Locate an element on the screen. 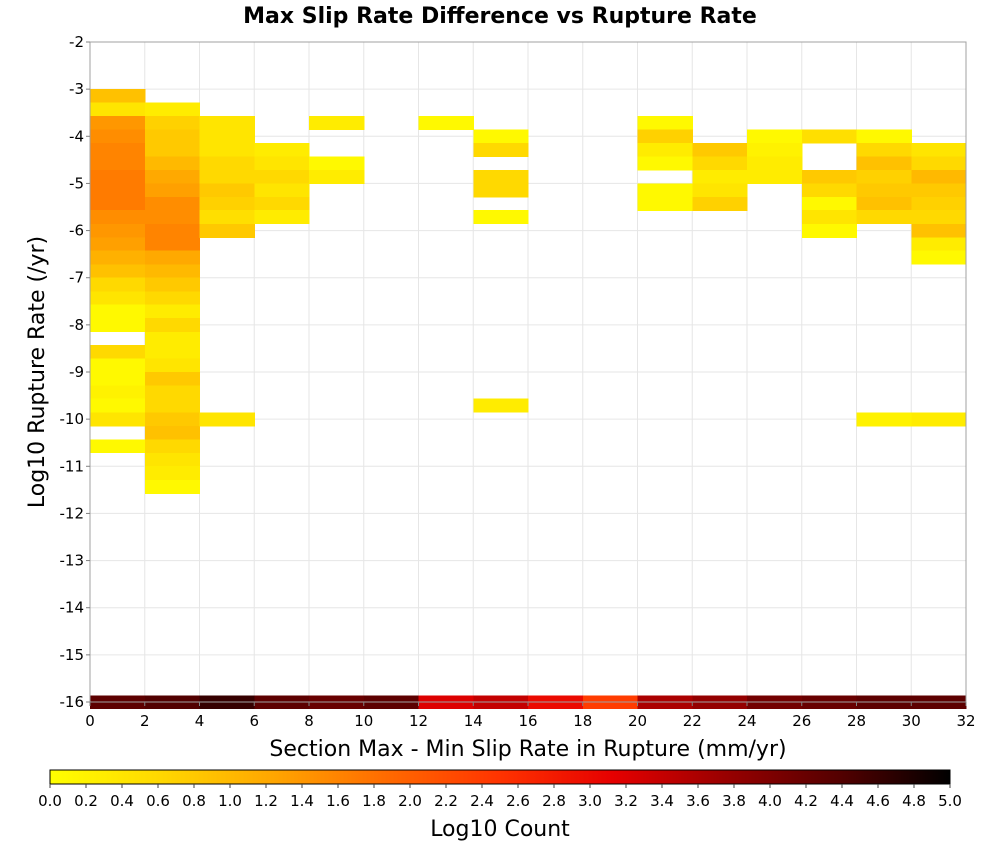  x-tick-label: 0 is located at coordinates (90, 721).